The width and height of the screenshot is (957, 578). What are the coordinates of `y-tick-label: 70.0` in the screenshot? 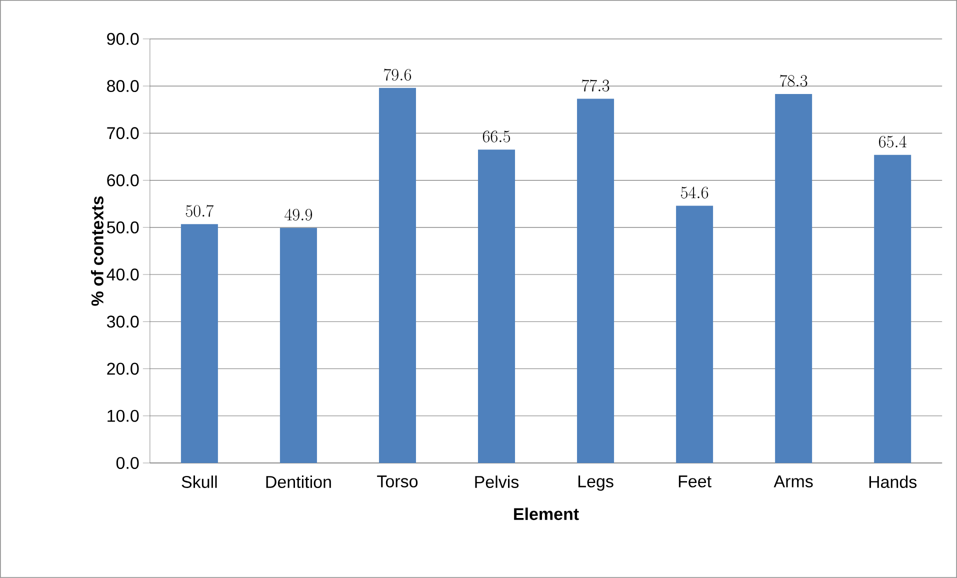 It's located at (123, 133).